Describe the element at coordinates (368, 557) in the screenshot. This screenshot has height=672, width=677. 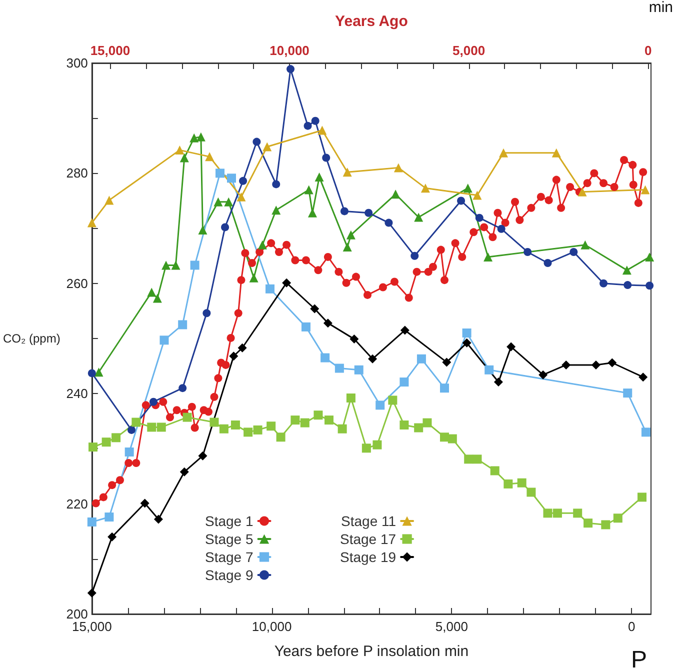
I see `legend-label: Stage 19` at that location.